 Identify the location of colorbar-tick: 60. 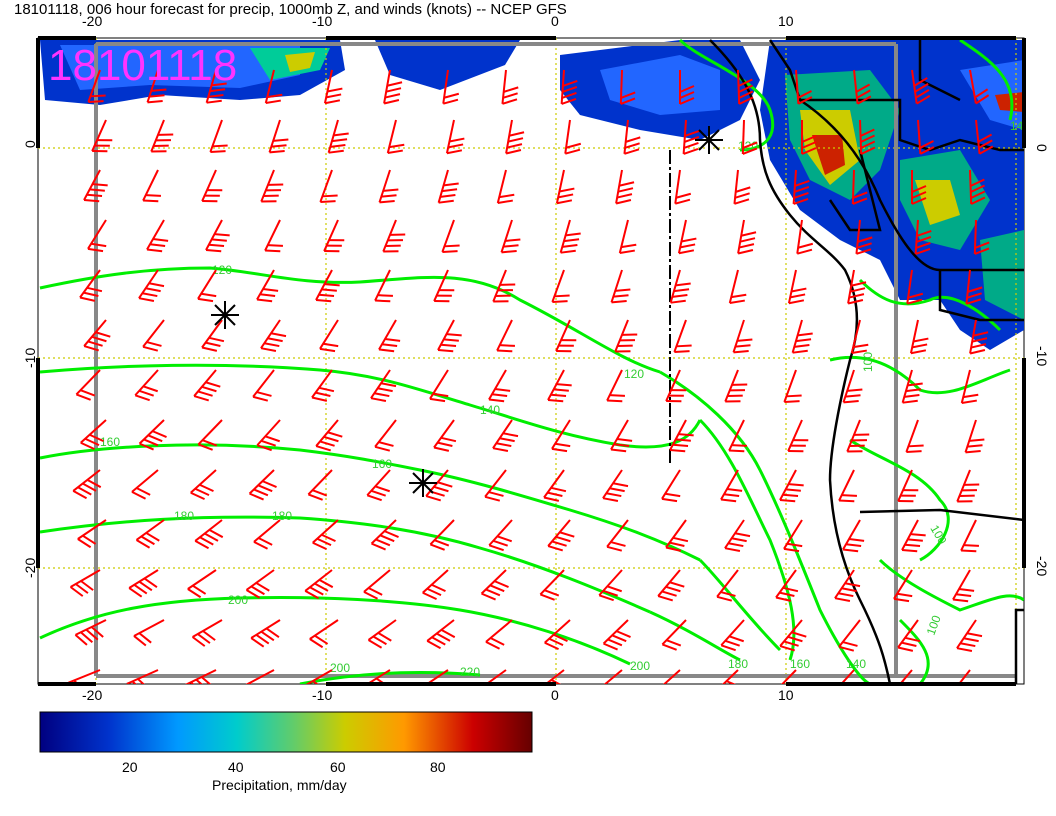
(338, 767).